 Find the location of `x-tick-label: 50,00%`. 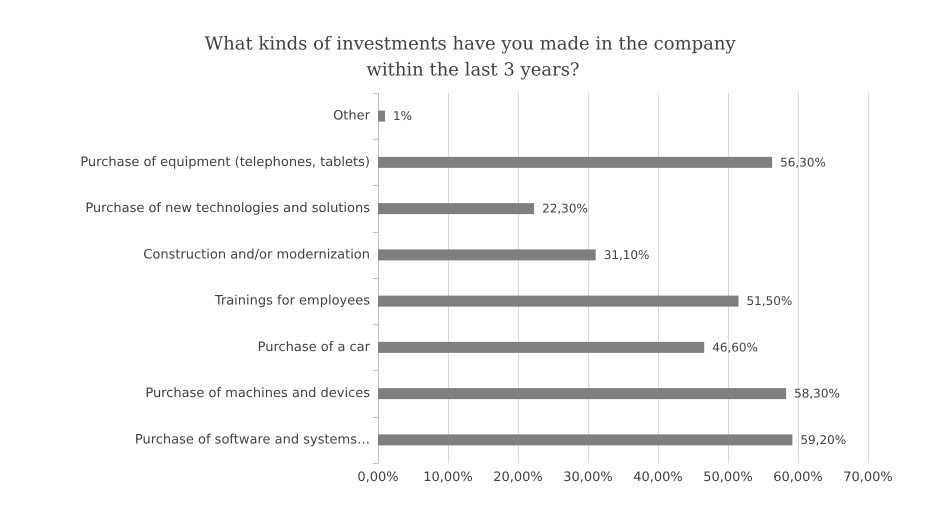

x-tick-label: 50,00% is located at coordinates (728, 477).